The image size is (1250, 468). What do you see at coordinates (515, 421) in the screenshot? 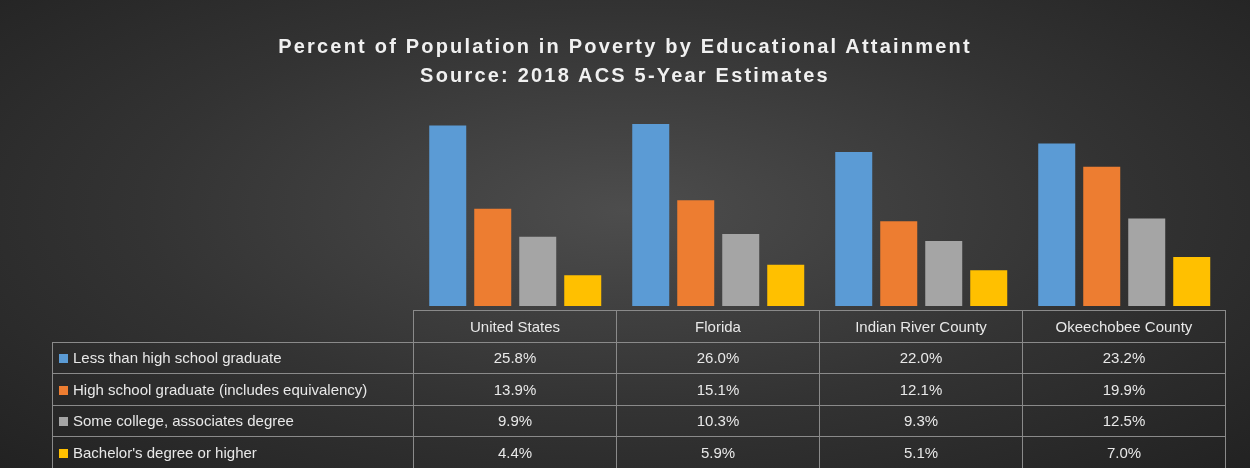
I see `data-label: 9.9%` at bounding box center [515, 421].